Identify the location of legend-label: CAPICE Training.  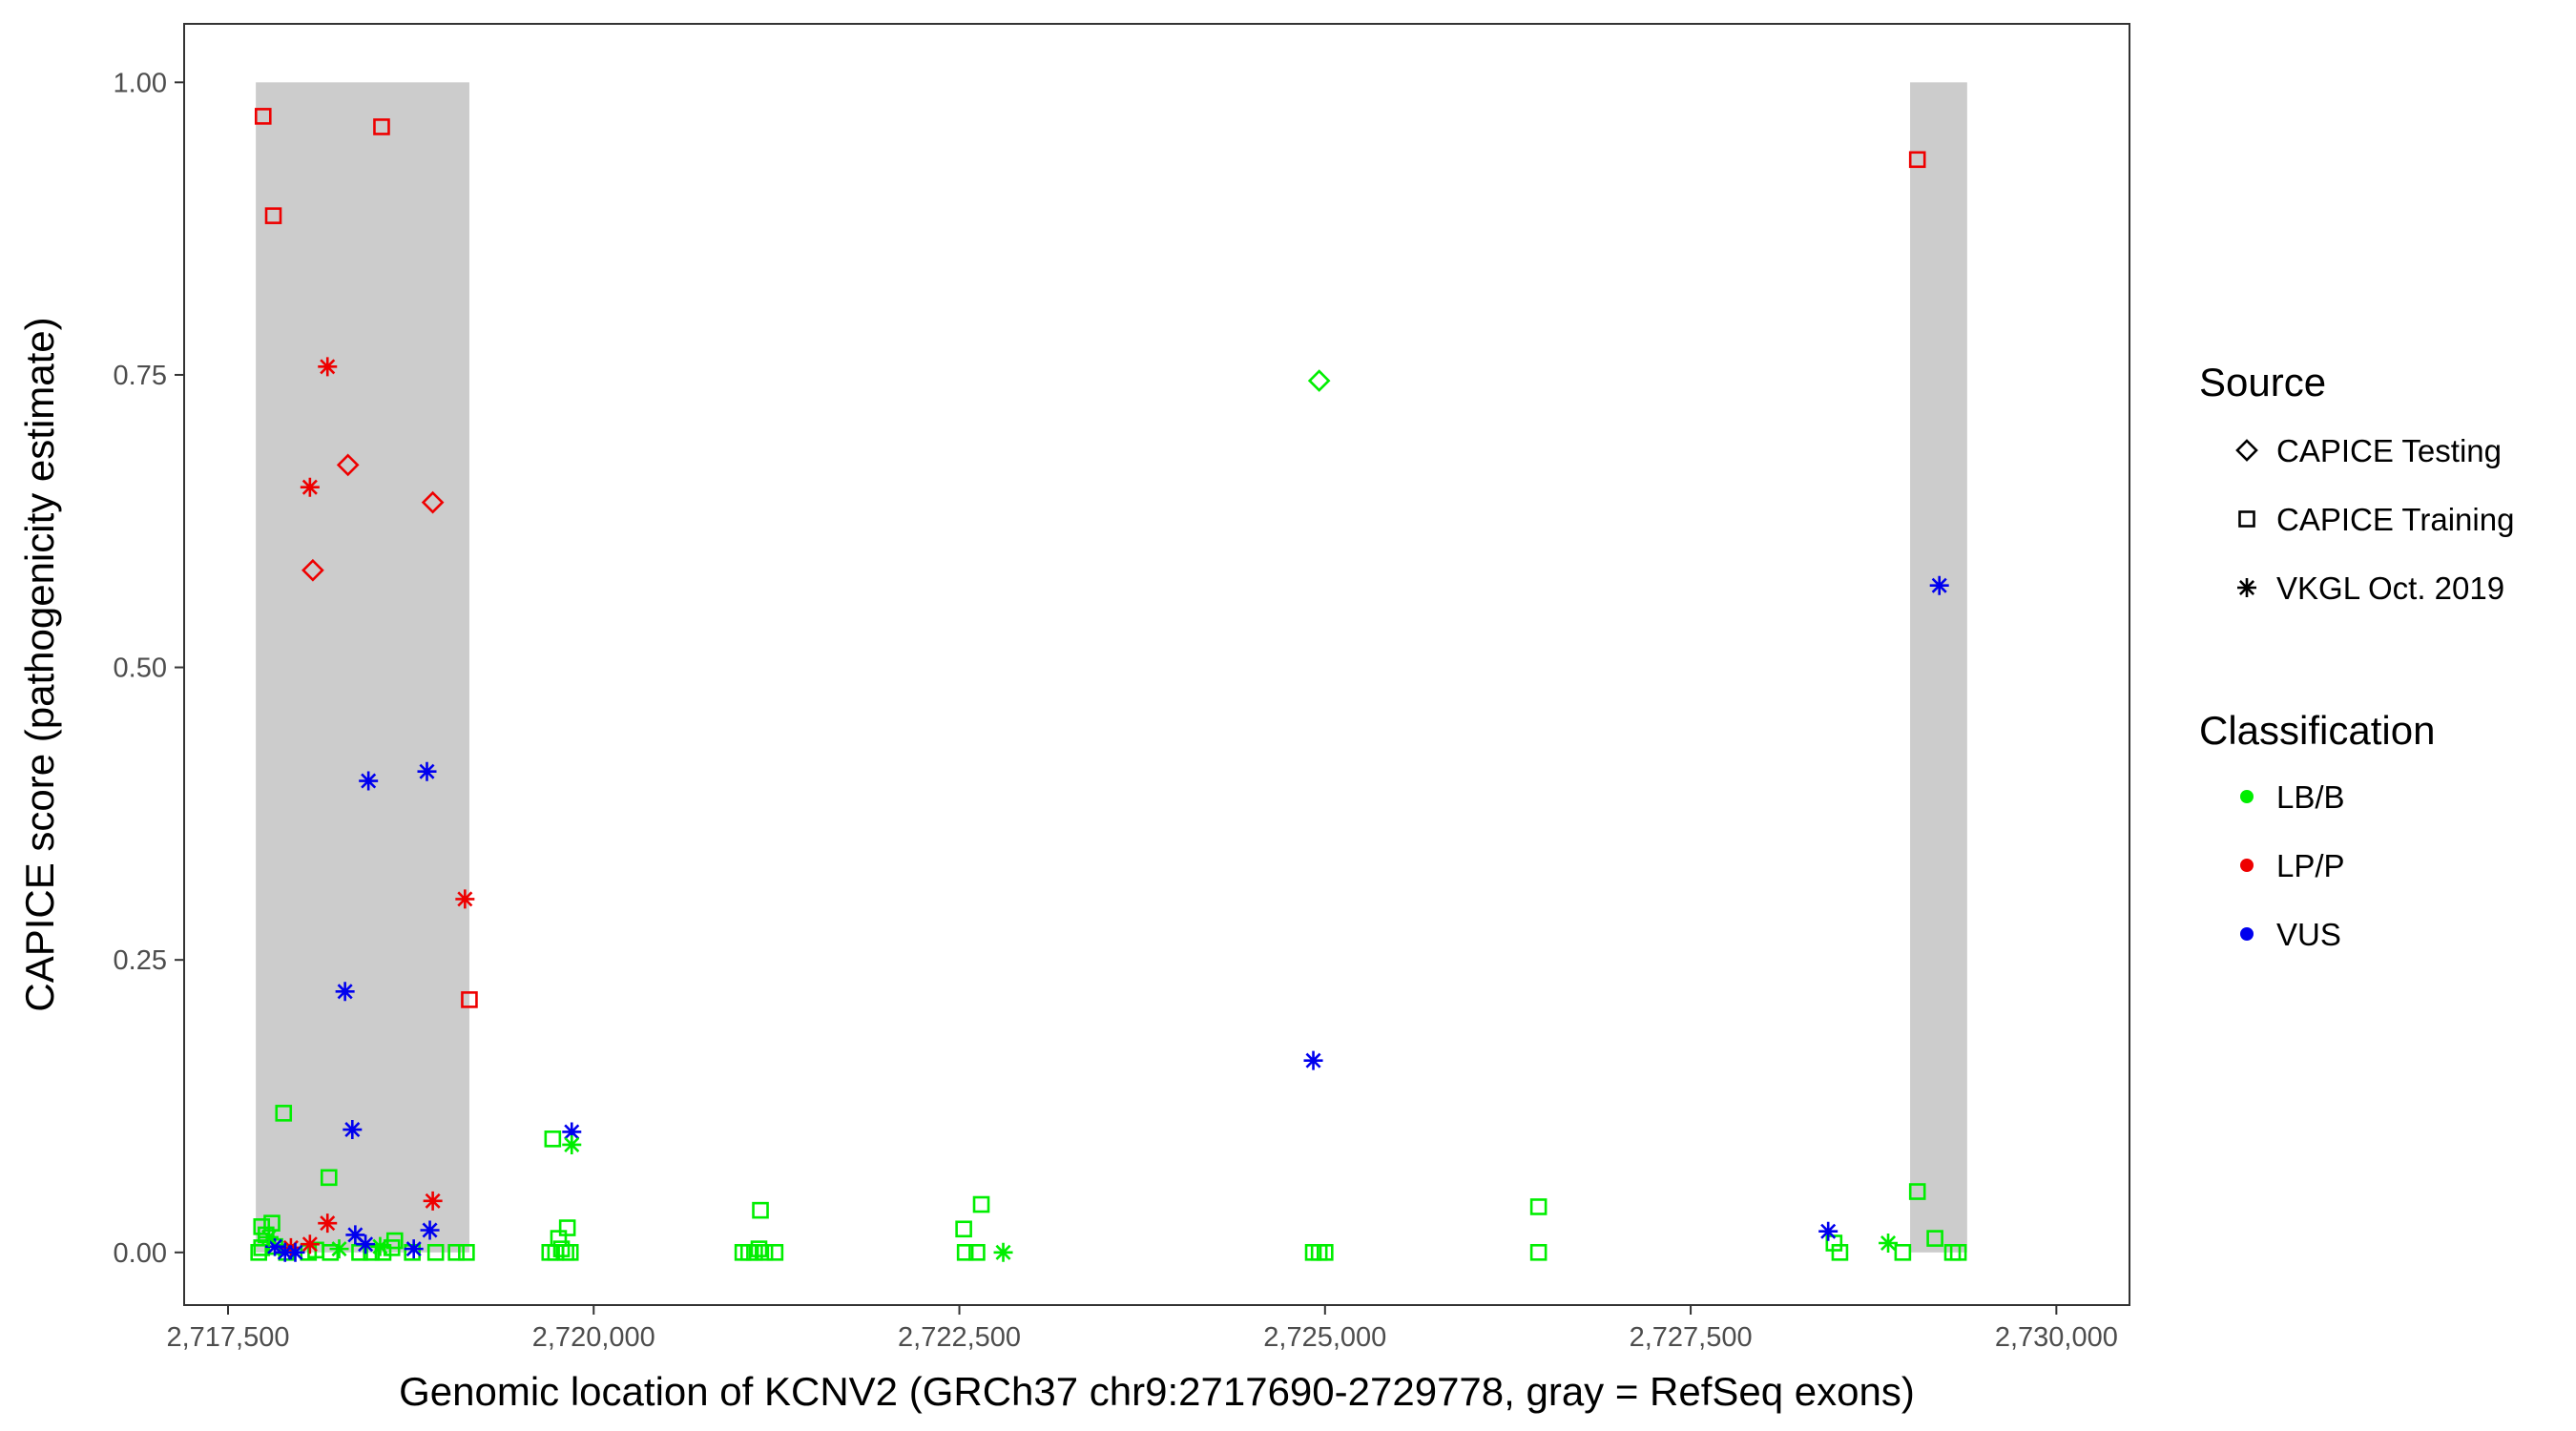
(2395, 519).